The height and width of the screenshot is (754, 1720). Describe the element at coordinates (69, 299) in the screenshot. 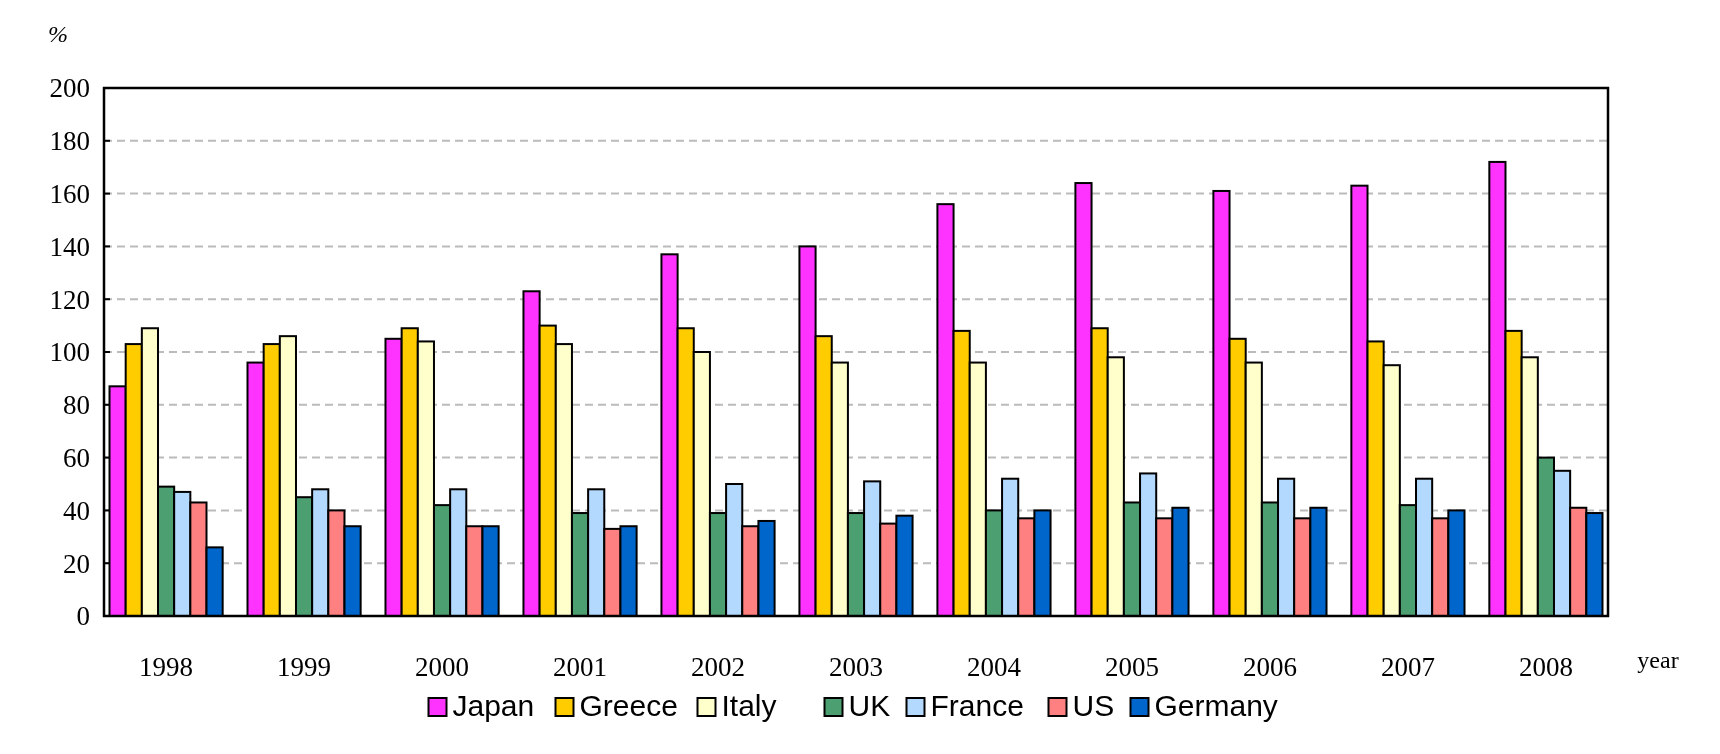

I see `y-tick-label: 120` at that location.